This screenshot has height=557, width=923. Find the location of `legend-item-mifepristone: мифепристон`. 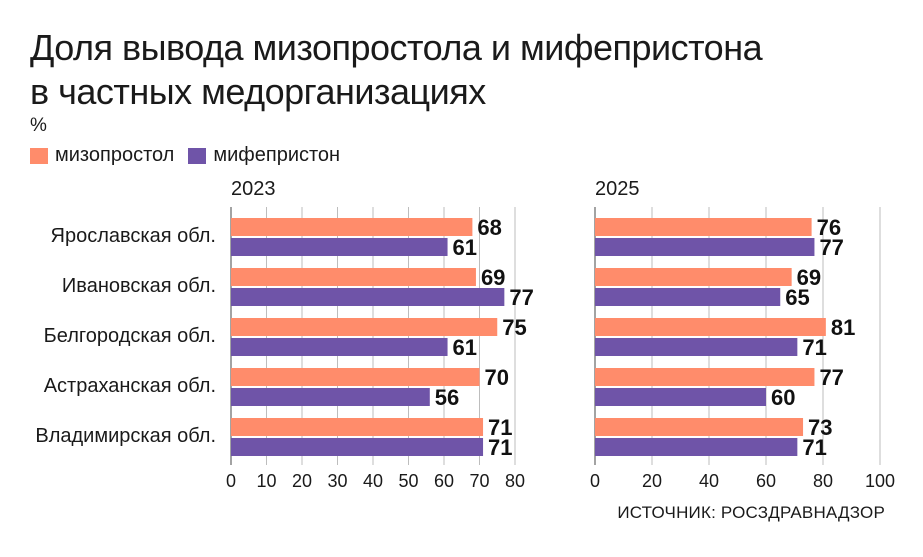

legend-item-mifepristone: мифепристон is located at coordinates (264, 155).